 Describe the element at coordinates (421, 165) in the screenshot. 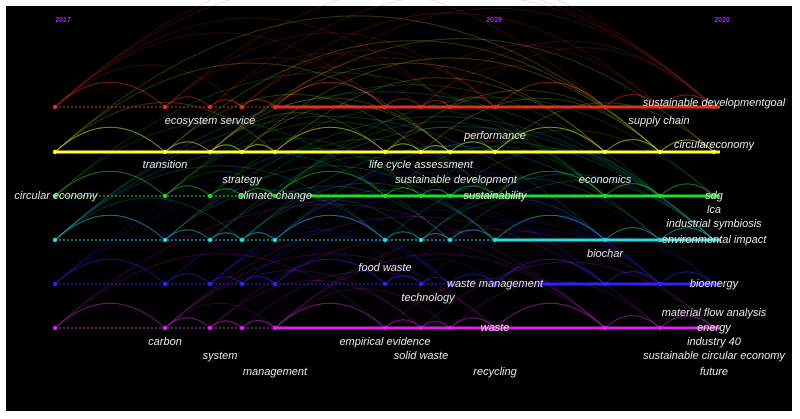

I see `keyword-label: life cycle assessment` at that location.